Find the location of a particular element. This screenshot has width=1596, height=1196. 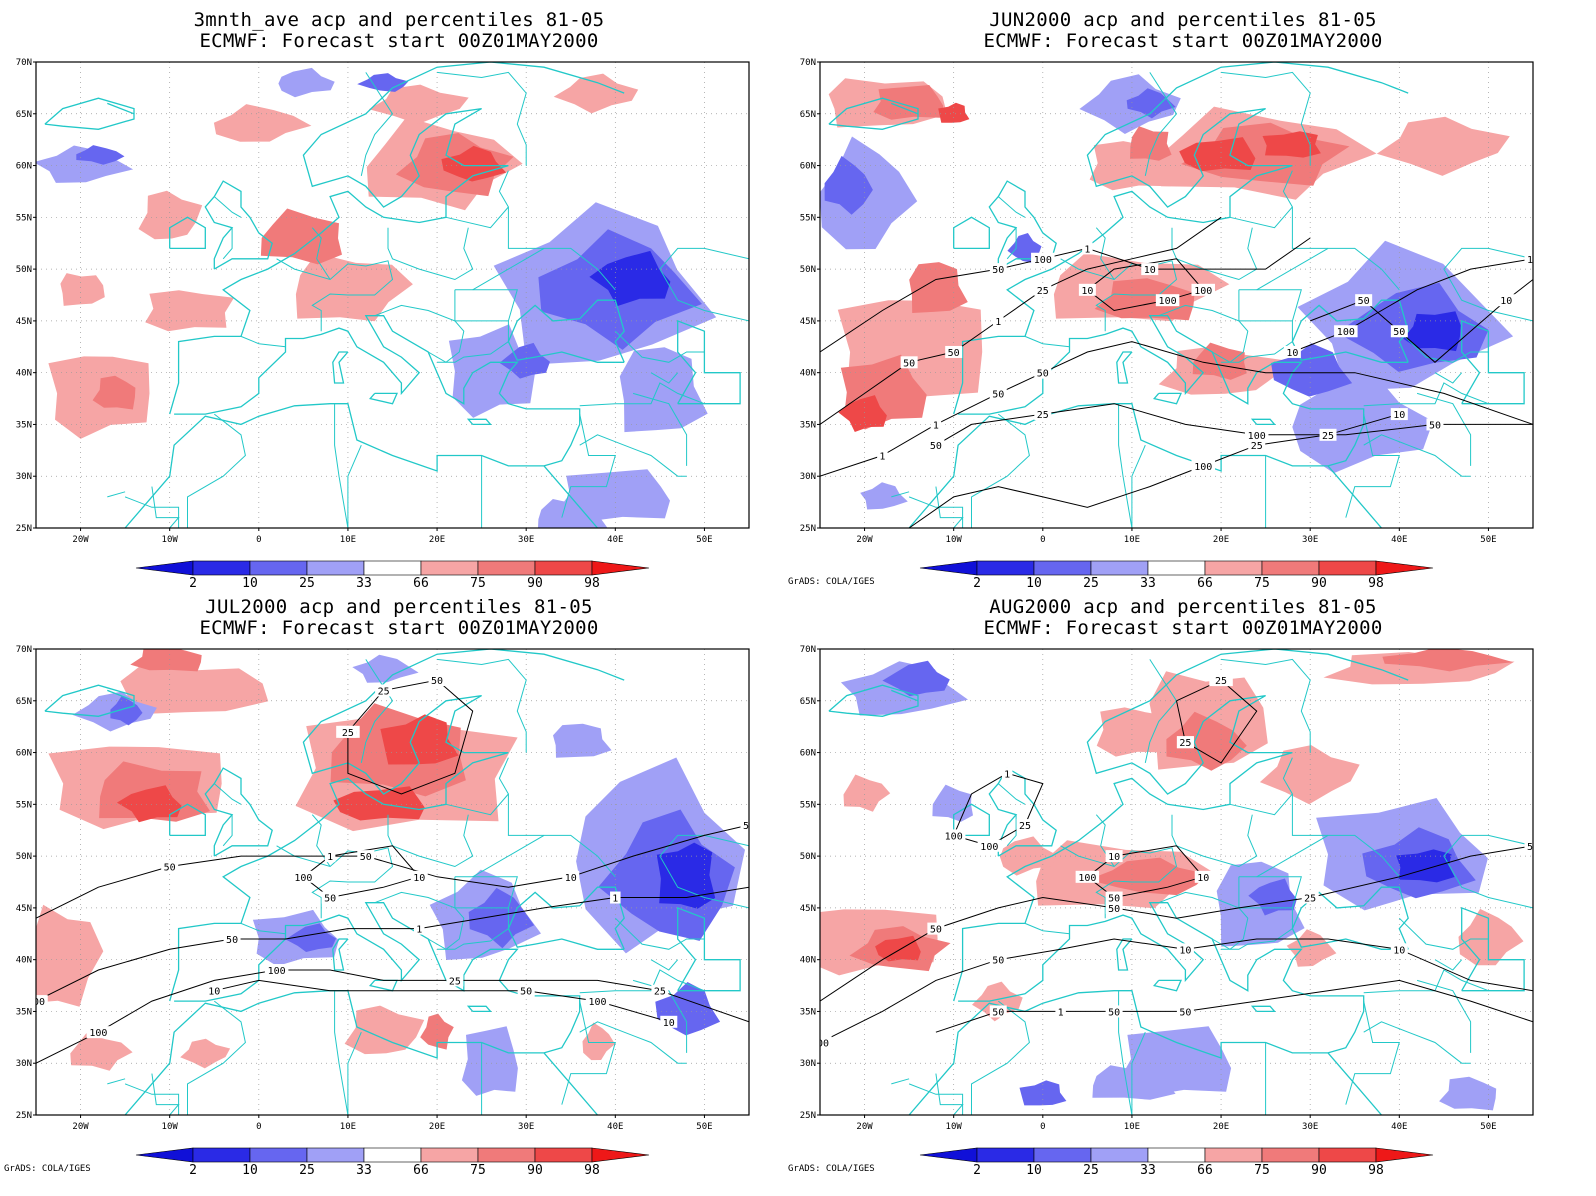

colorbar-label: 75 is located at coordinates (478, 1170).